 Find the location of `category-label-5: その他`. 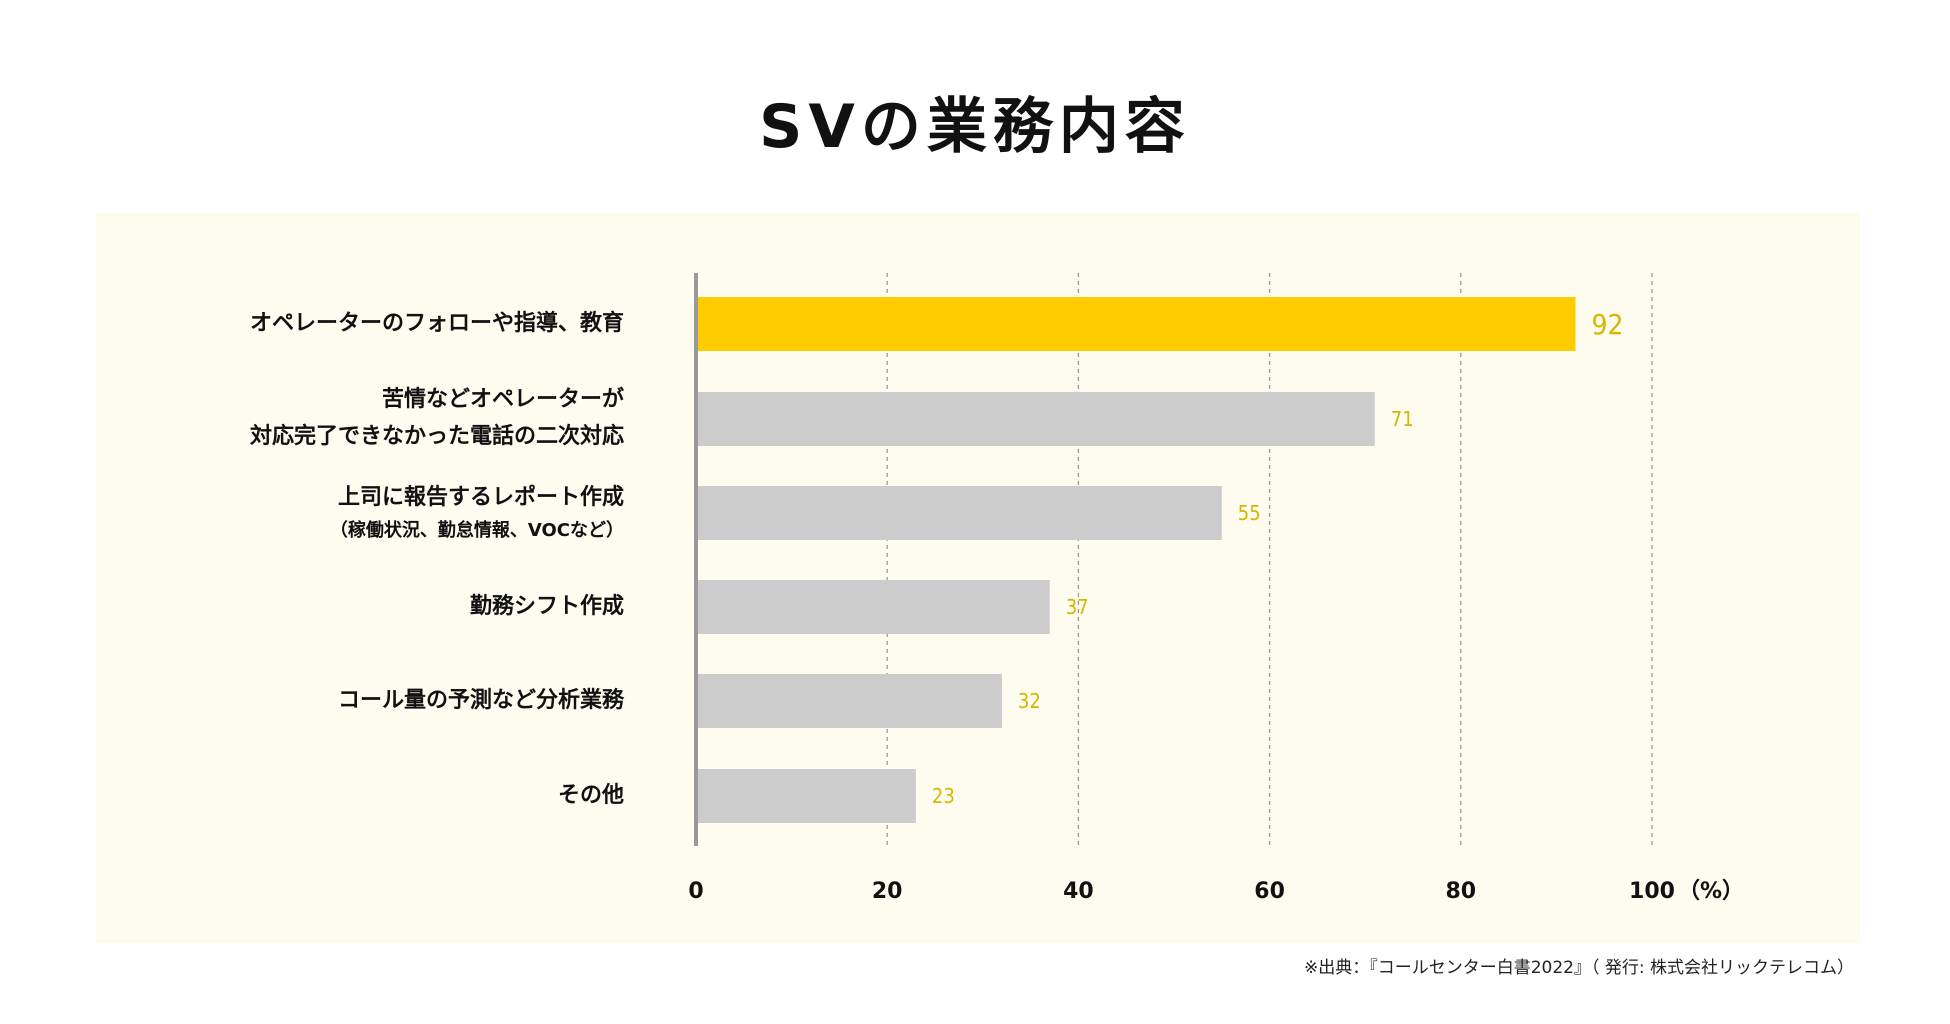

category-label-5: その他 is located at coordinates (591, 796).